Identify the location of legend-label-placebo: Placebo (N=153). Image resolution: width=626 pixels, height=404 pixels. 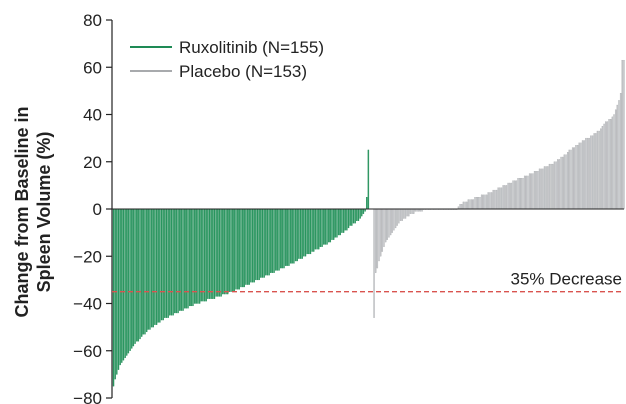
(243, 71).